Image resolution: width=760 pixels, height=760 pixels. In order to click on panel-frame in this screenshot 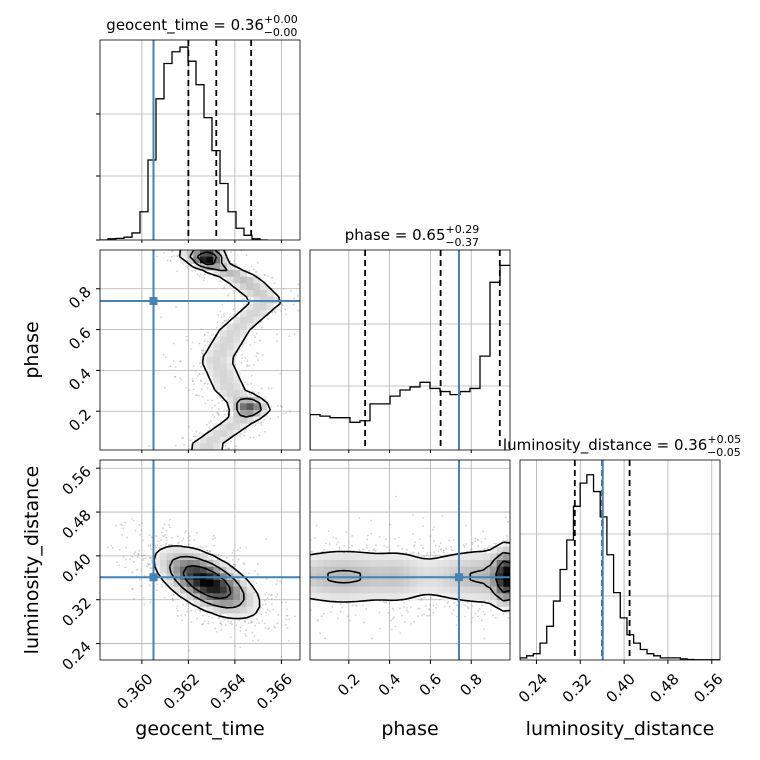, I will do `click(410, 560)`.